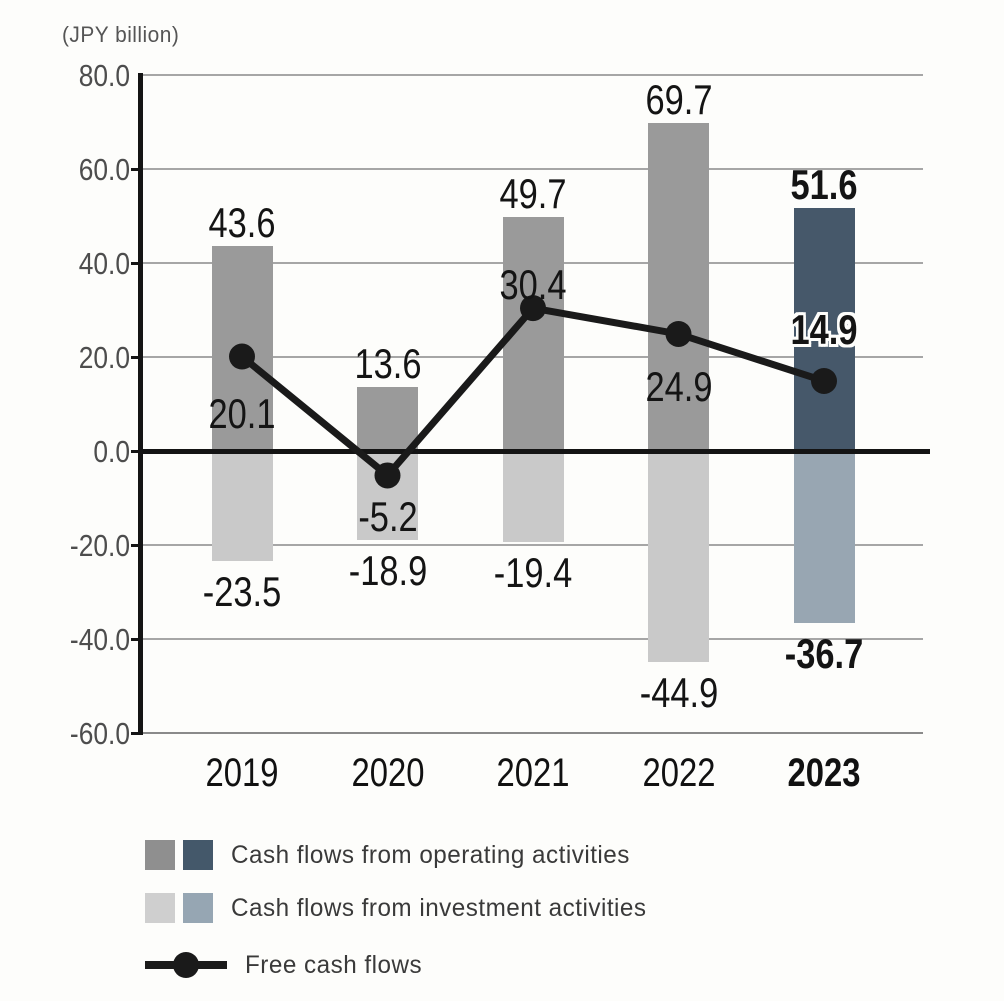  Describe the element at coordinates (198, 855) in the screenshot. I see `operating-swatch-2023` at that location.